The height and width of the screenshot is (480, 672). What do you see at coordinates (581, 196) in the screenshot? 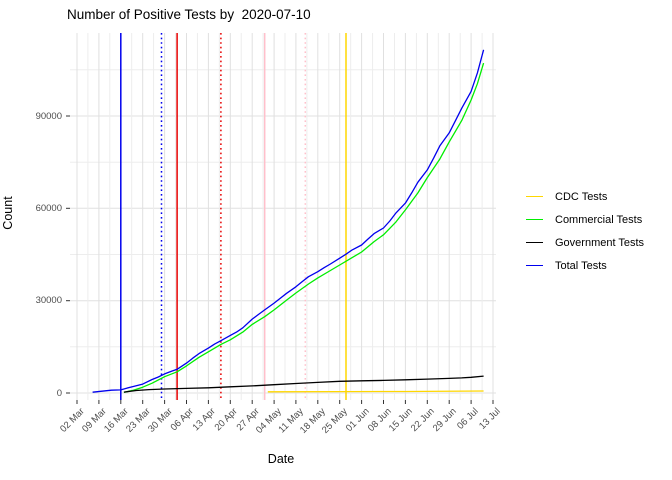
I see `legend-label: CDC Tests` at bounding box center [581, 196].